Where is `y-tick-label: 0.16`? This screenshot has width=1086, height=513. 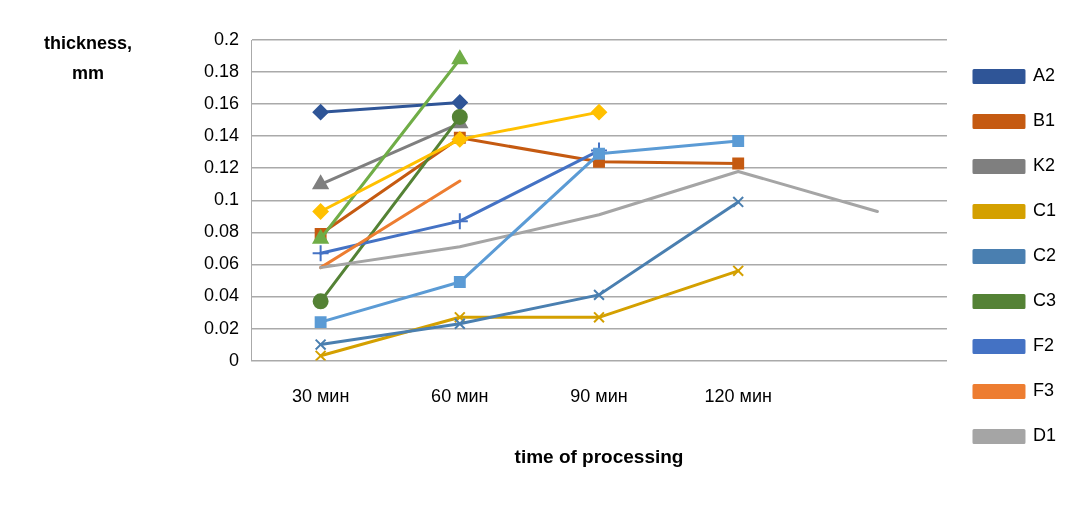 y-tick-label: 0.16 is located at coordinates (221, 103).